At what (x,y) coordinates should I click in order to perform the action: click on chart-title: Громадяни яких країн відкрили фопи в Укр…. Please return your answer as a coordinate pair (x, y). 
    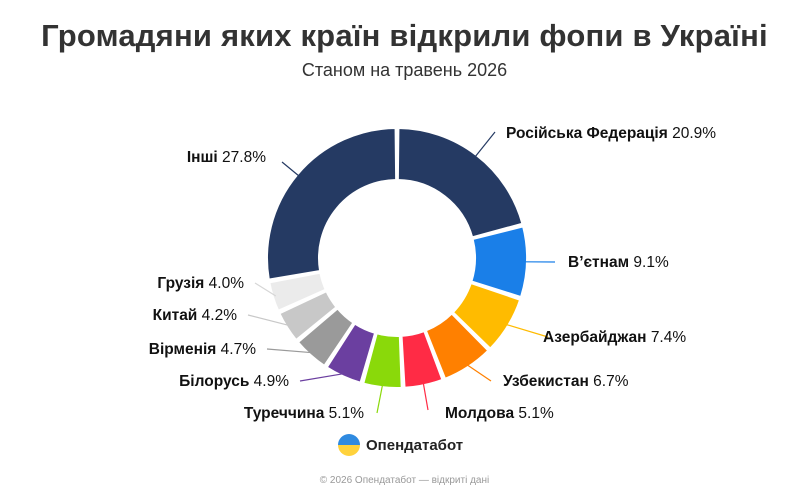
    Looking at the image, I should click on (404, 35).